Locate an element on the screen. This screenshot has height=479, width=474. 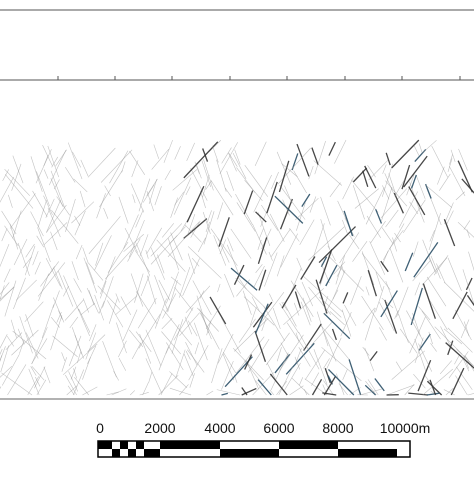
scale-label: 2000 is located at coordinates (159, 428).